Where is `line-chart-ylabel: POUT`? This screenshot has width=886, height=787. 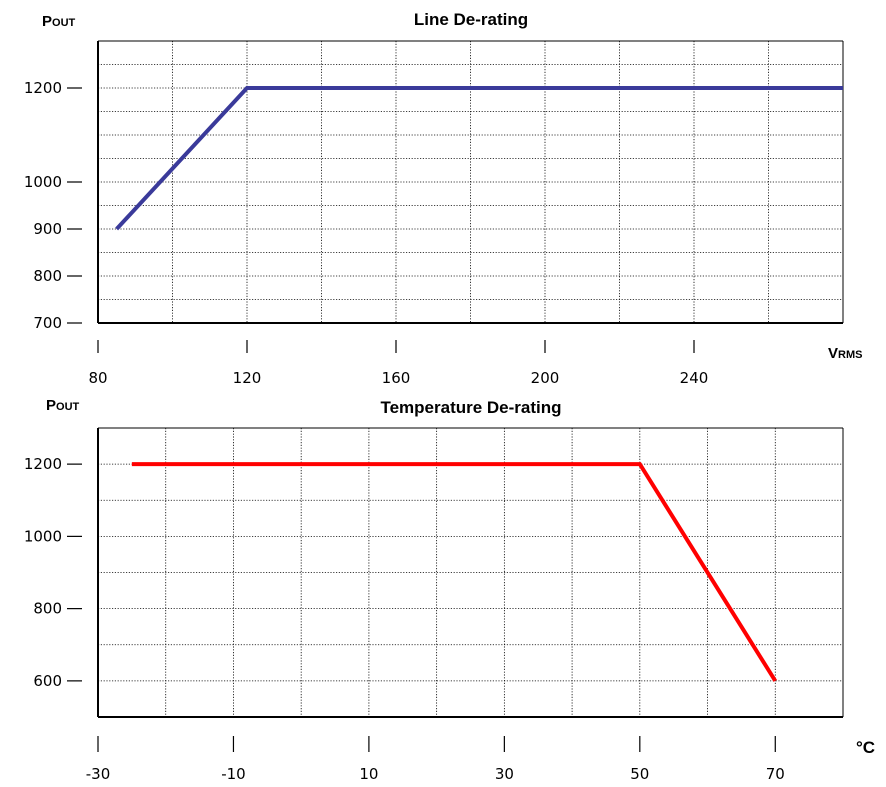 line-chart-ylabel: POUT is located at coordinates (59, 21).